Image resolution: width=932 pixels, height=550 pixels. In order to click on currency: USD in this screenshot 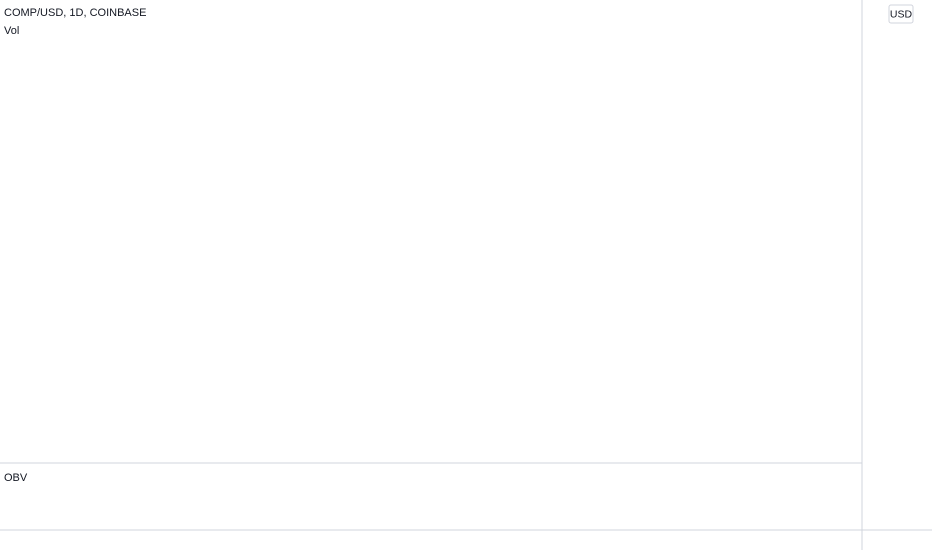, I will do `click(901, 14)`.